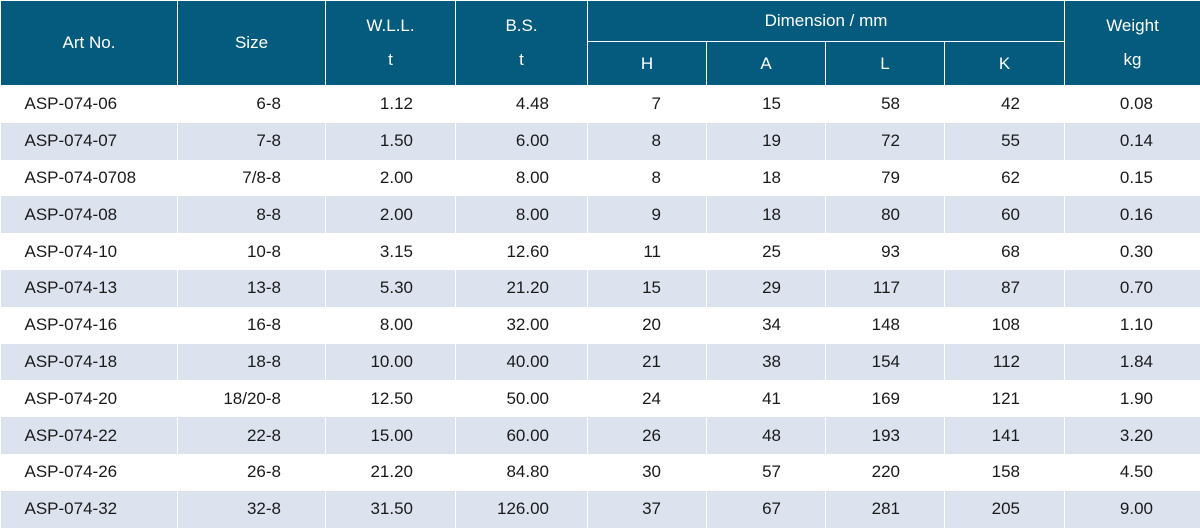  What do you see at coordinates (766, 214) in the screenshot?
I see `cell-a: 18` at bounding box center [766, 214].